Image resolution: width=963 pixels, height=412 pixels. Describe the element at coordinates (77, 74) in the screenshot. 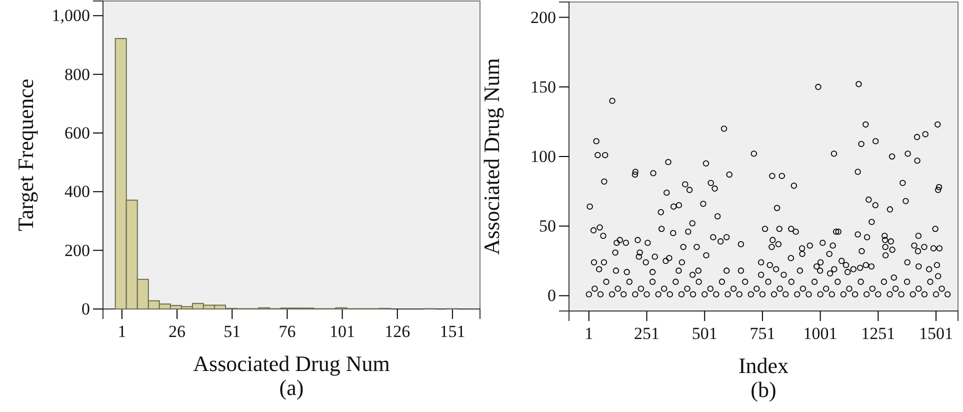

I see `y-tick-label: 800` at that location.